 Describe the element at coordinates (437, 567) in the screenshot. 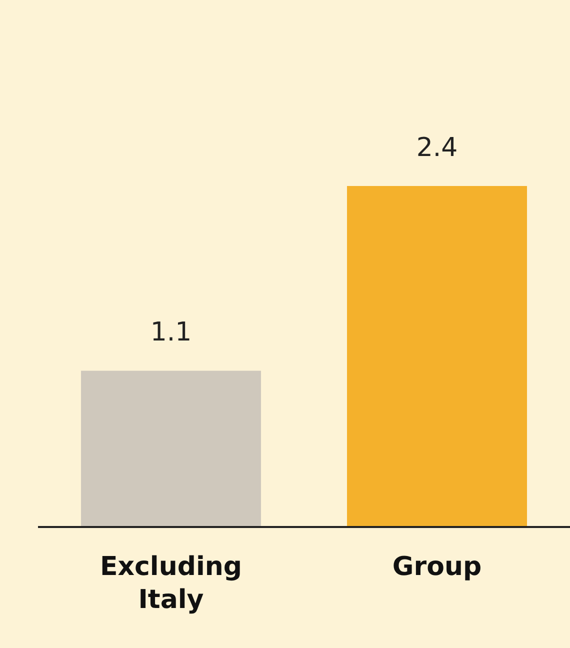

I see `x-tick-label: Group` at that location.